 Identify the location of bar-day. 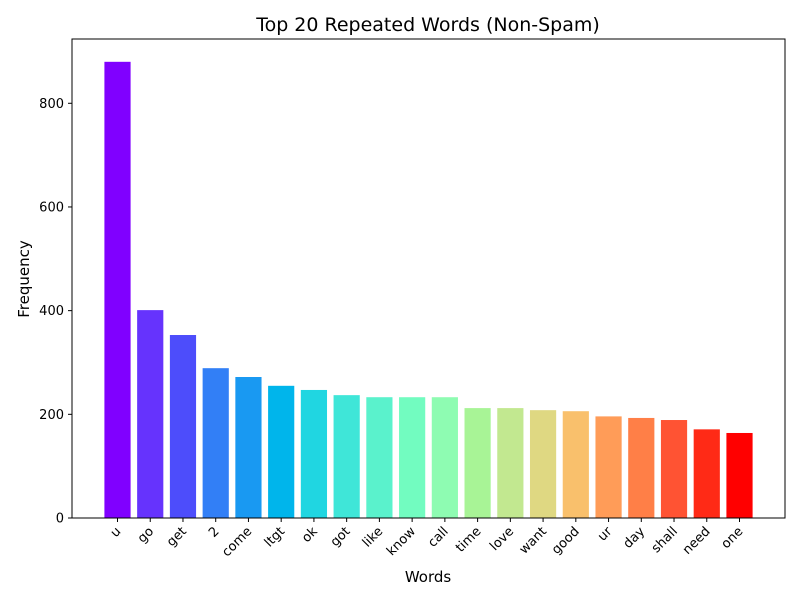
(641, 467).